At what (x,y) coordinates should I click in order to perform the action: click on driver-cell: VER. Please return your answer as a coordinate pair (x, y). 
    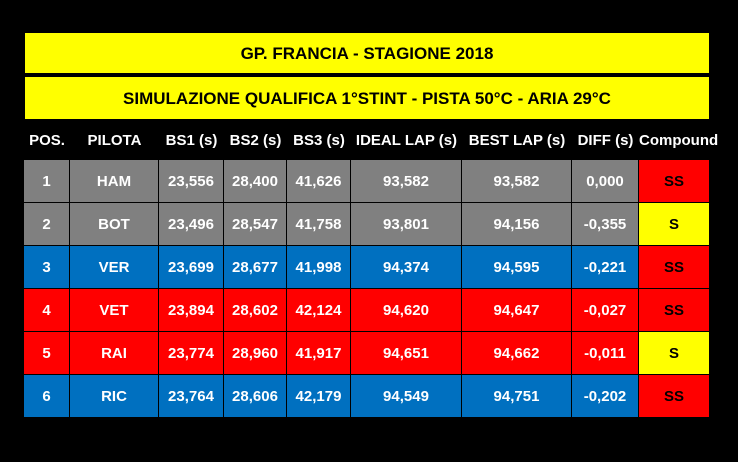
    Looking at the image, I should click on (114, 267).